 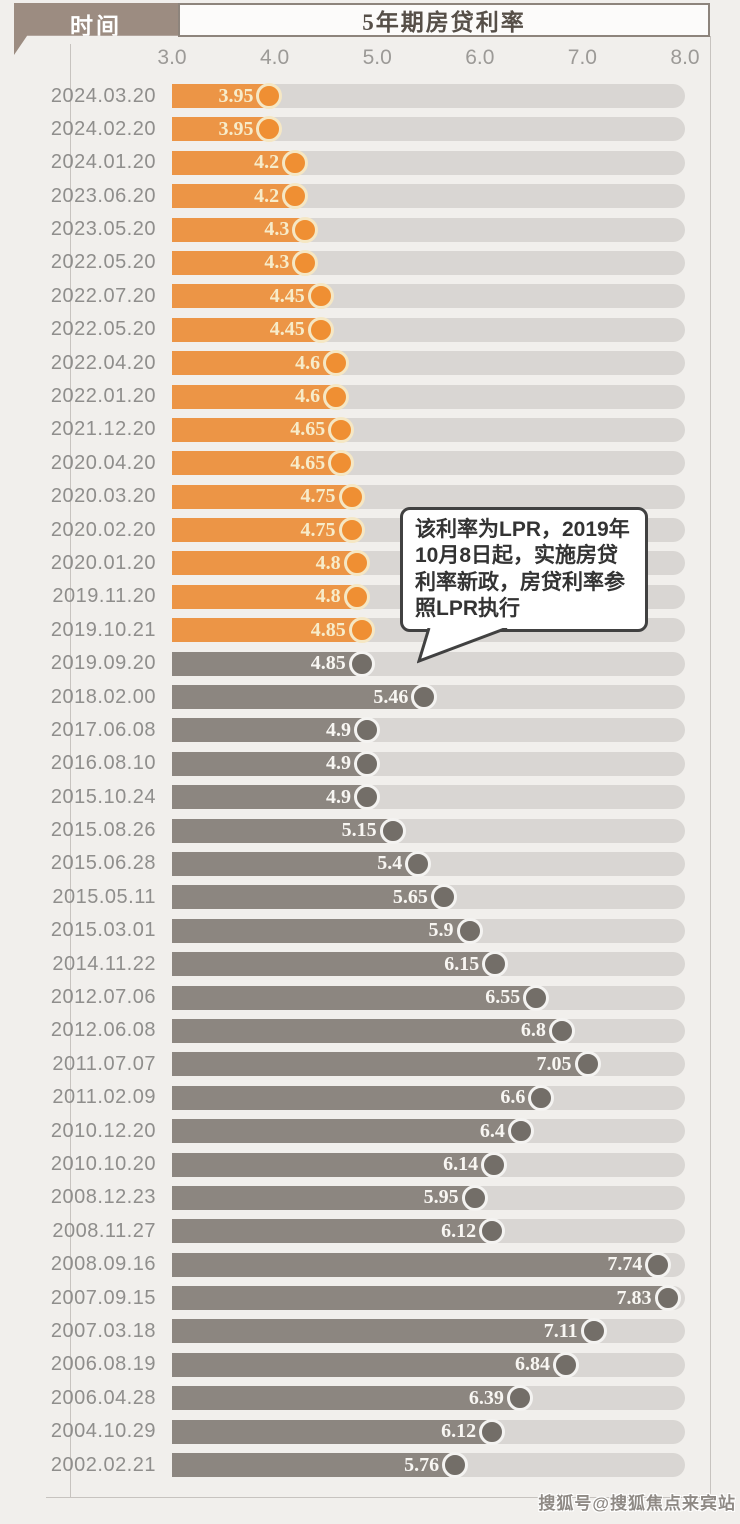 What do you see at coordinates (461, 1164) in the screenshot?
I see `bar-value-label: 6.14` at bounding box center [461, 1164].